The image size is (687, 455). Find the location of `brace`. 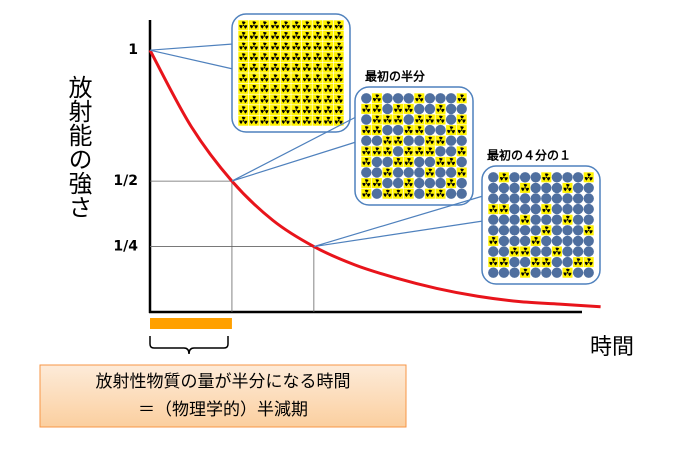

brace is located at coordinates (189, 345).